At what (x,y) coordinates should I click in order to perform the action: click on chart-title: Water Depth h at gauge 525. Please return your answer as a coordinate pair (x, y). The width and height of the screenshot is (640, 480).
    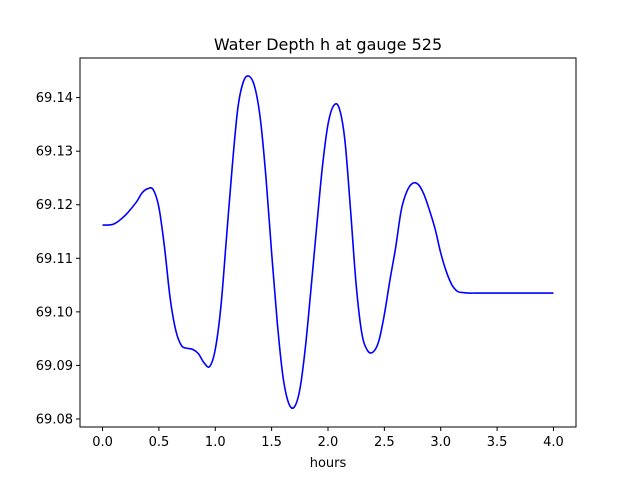
    Looking at the image, I should click on (328, 44).